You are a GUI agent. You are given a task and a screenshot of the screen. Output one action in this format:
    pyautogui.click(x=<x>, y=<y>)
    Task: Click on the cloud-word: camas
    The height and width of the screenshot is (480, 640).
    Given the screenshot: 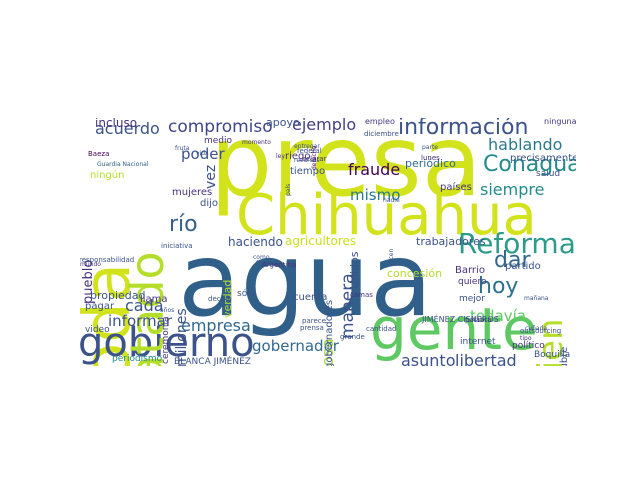 What is the action you would take?
    pyautogui.click(x=361, y=295)
    